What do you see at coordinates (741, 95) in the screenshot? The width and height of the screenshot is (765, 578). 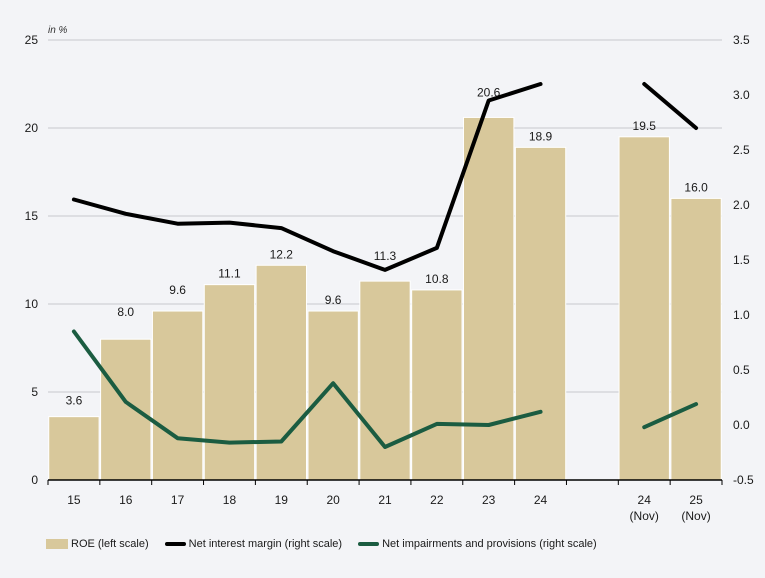 I see `right-axis-tick-label: 3.0` at bounding box center [741, 95].